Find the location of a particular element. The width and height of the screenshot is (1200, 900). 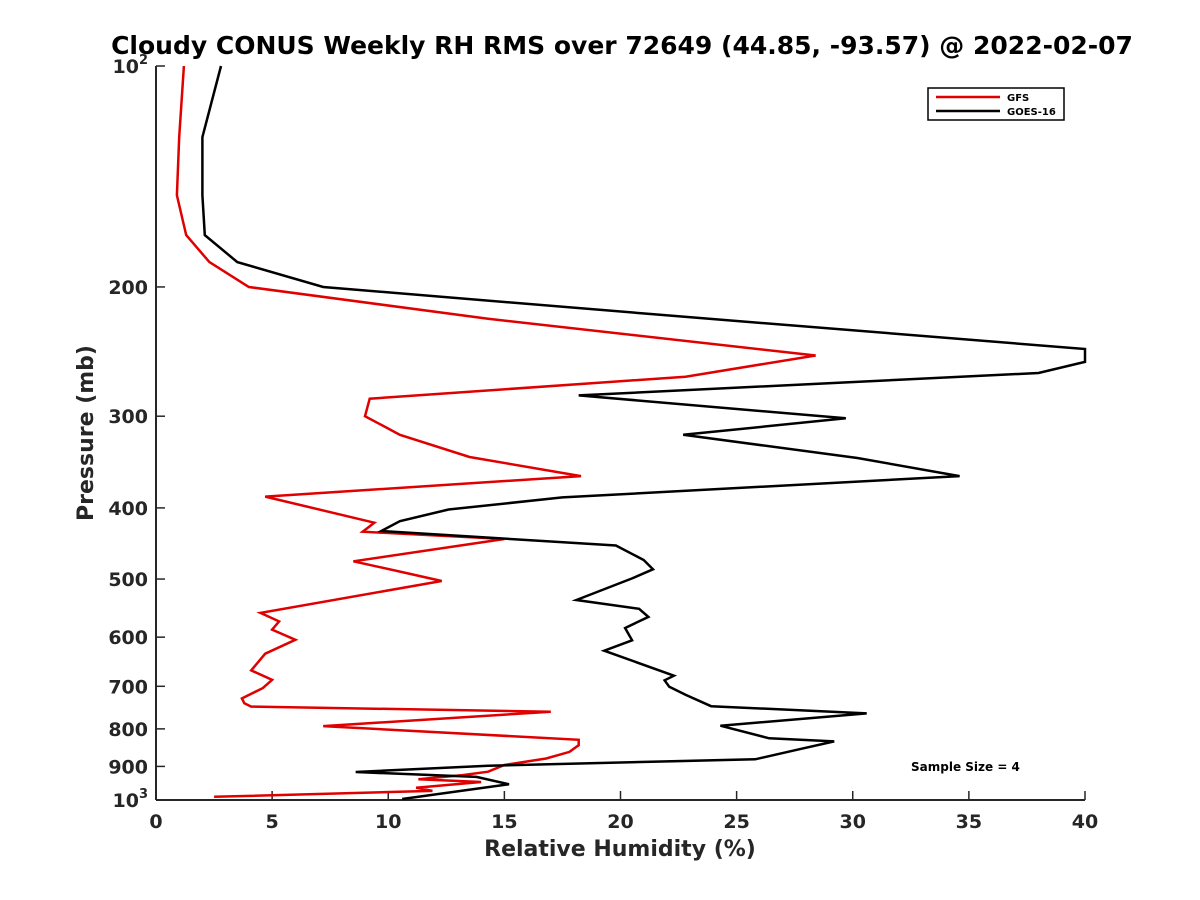

x-tick-label: 5 is located at coordinates (272, 822).